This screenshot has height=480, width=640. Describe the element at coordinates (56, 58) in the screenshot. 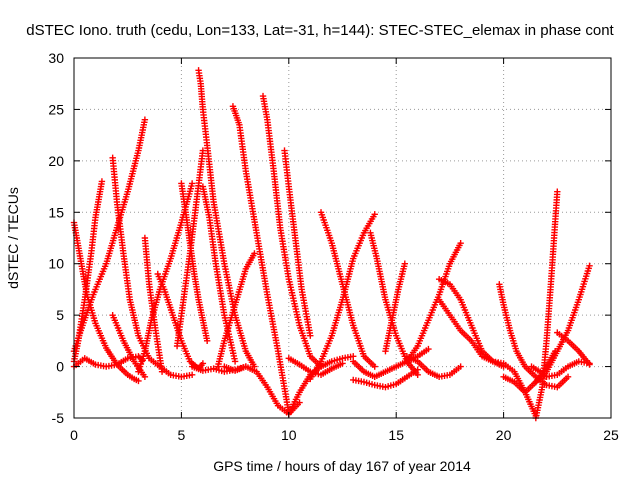

I see `y-tick-label: 30` at that location.